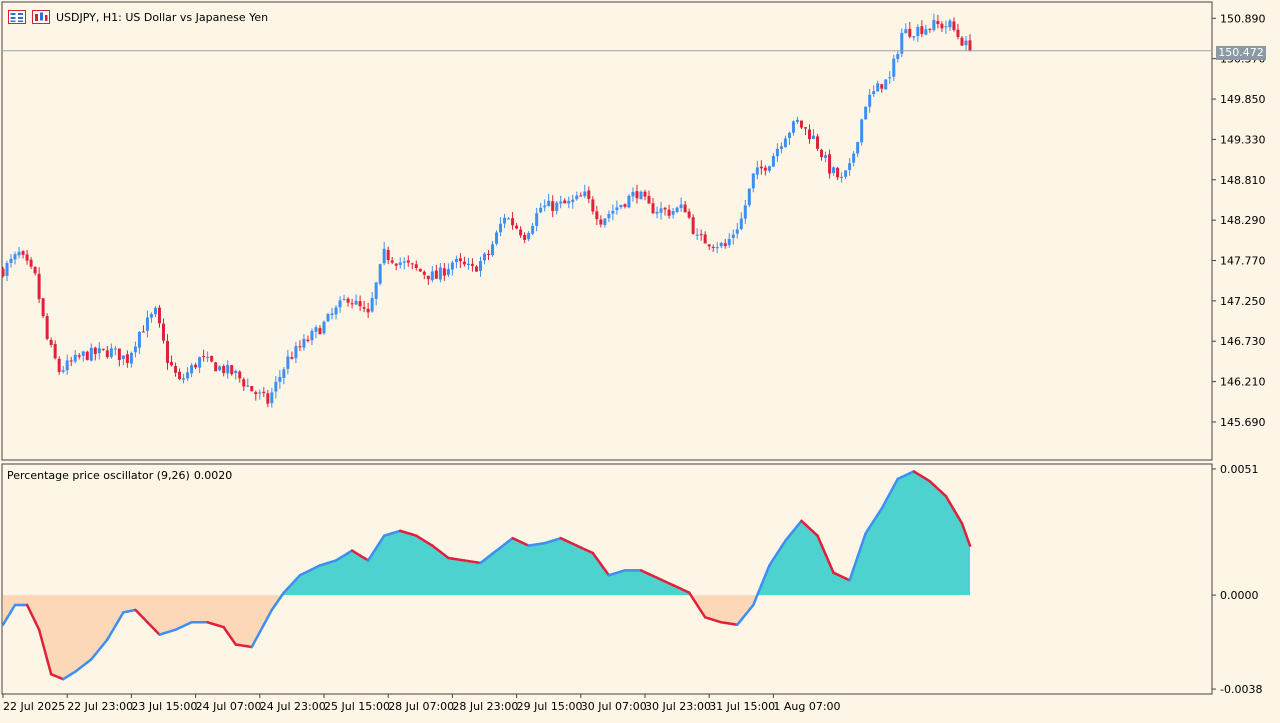  I want to click on price-tick-label: 146.730, so click(1243, 341).